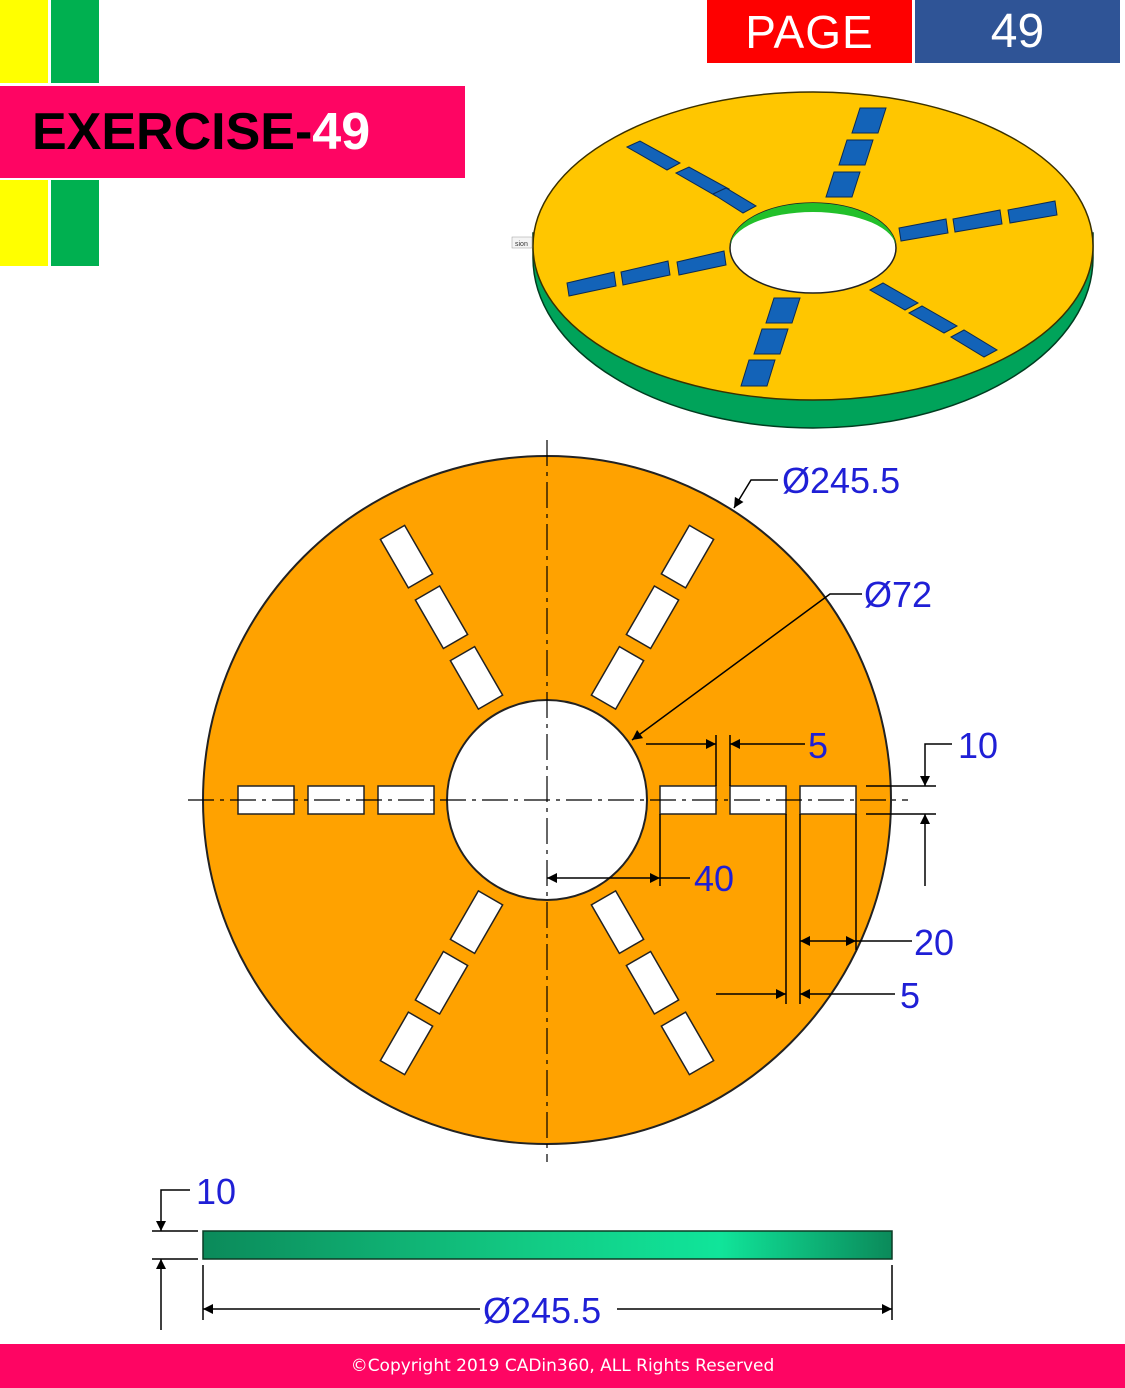  What do you see at coordinates (172, 132) in the screenshot?
I see `exercise-title-prefix: EXERCISE-` at bounding box center [172, 132].